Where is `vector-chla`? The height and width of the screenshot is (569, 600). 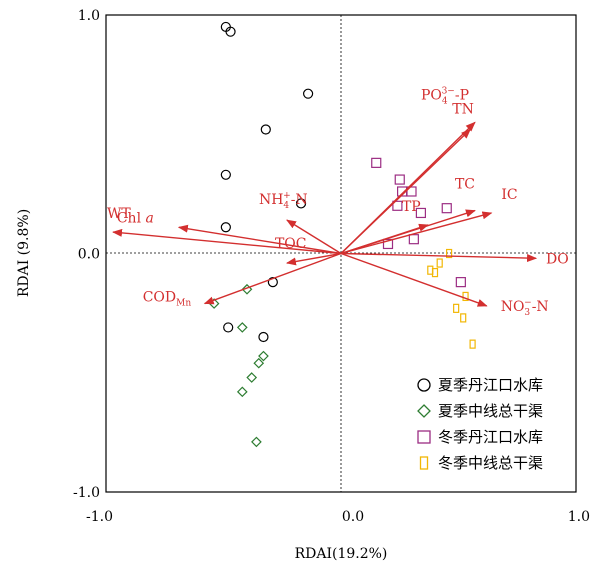
vector-chla is located at coordinates (259, 239).